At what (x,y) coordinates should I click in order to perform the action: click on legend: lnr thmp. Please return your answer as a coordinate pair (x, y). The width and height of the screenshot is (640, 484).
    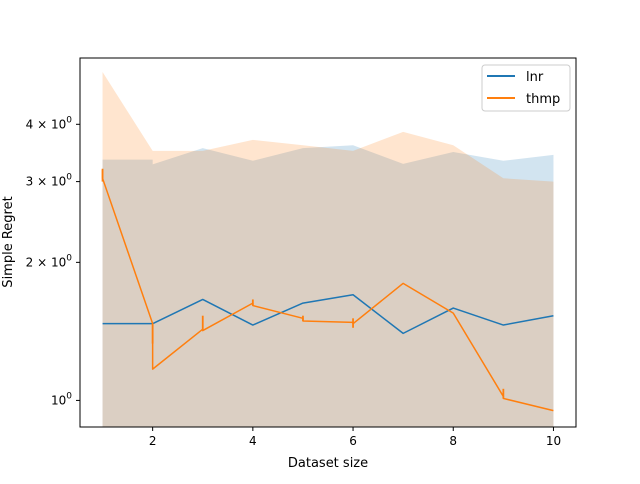
    Looking at the image, I should click on (526, 88).